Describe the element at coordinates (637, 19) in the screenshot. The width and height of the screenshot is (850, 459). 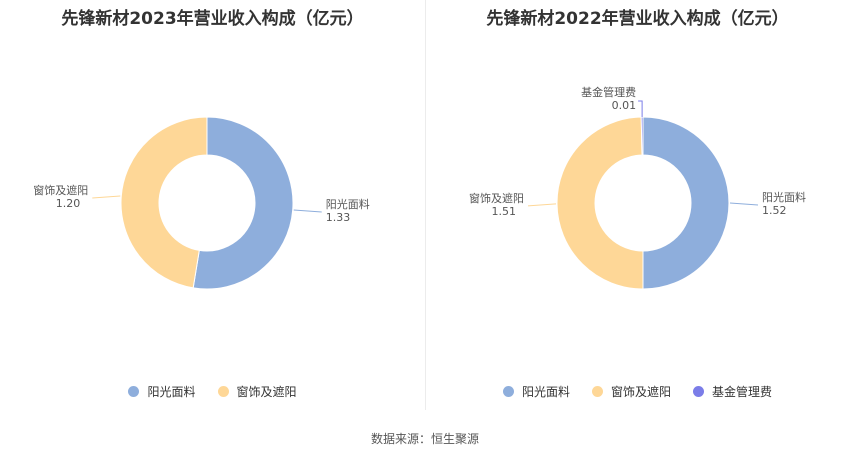
I see `chart-title-2022: 先锋新材2022年营业收入构成（亿元）` at that location.